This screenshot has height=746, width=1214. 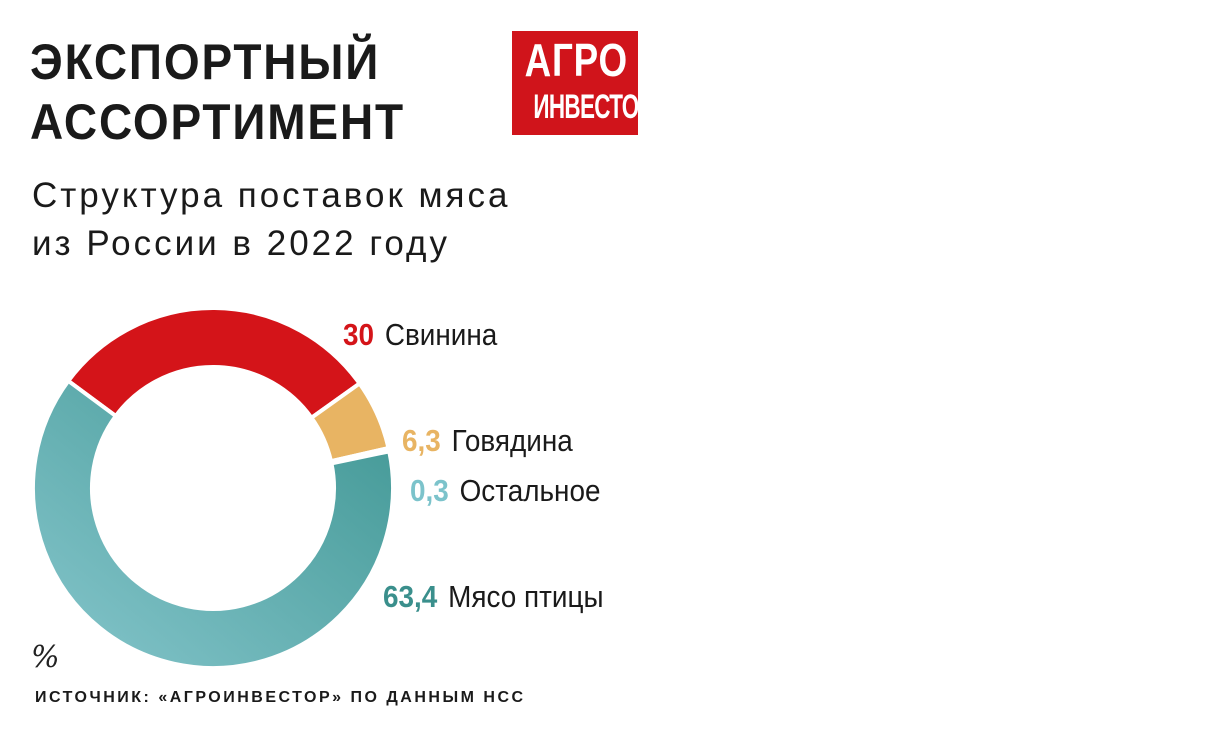 What do you see at coordinates (214, 363) in the screenshot?
I see `donut-slice-pork` at bounding box center [214, 363].